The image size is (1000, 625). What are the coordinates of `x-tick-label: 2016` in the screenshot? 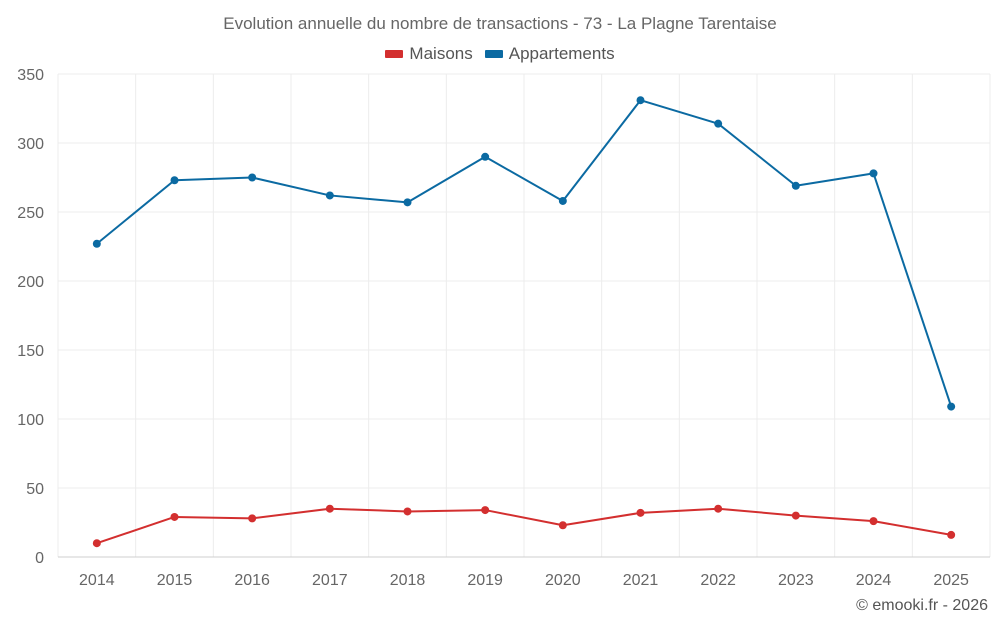 It's located at (252, 580).